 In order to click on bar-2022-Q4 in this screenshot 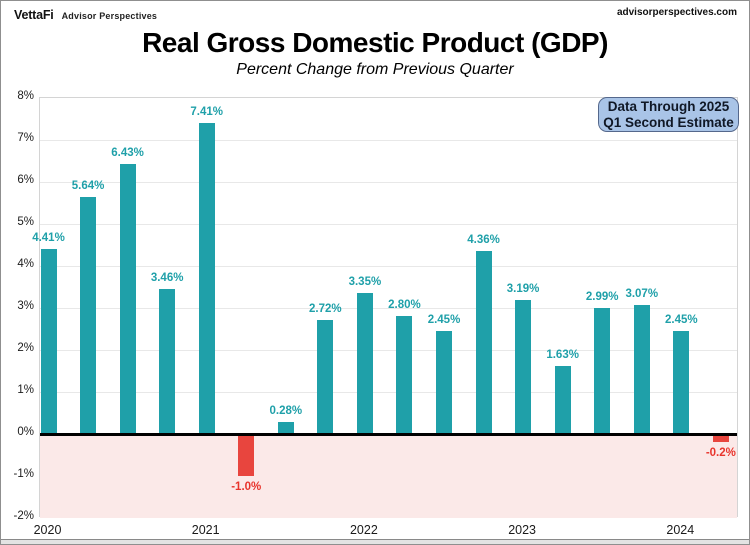, I will do `click(364, 363)`.